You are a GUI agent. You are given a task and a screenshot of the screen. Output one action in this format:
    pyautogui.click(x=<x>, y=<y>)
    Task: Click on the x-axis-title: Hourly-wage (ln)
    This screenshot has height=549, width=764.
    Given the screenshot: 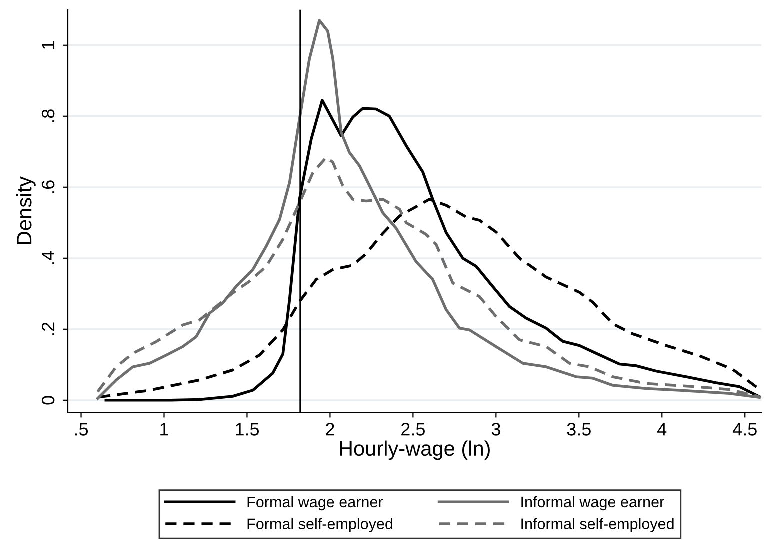 What is the action you would take?
    pyautogui.click(x=415, y=450)
    